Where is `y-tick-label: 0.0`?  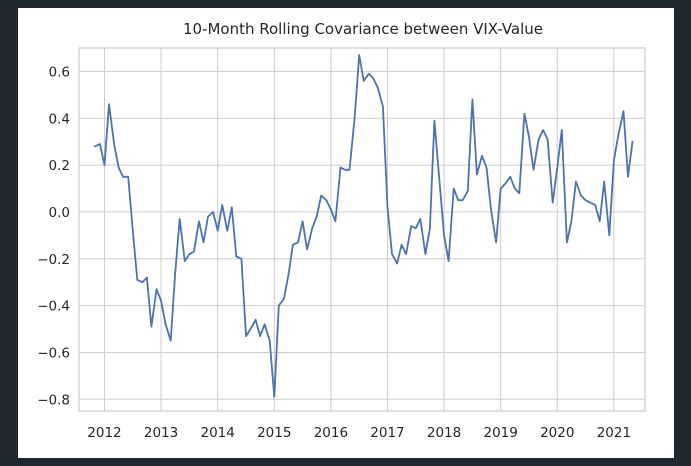
y-tick-label: 0.0 is located at coordinates (59, 213).